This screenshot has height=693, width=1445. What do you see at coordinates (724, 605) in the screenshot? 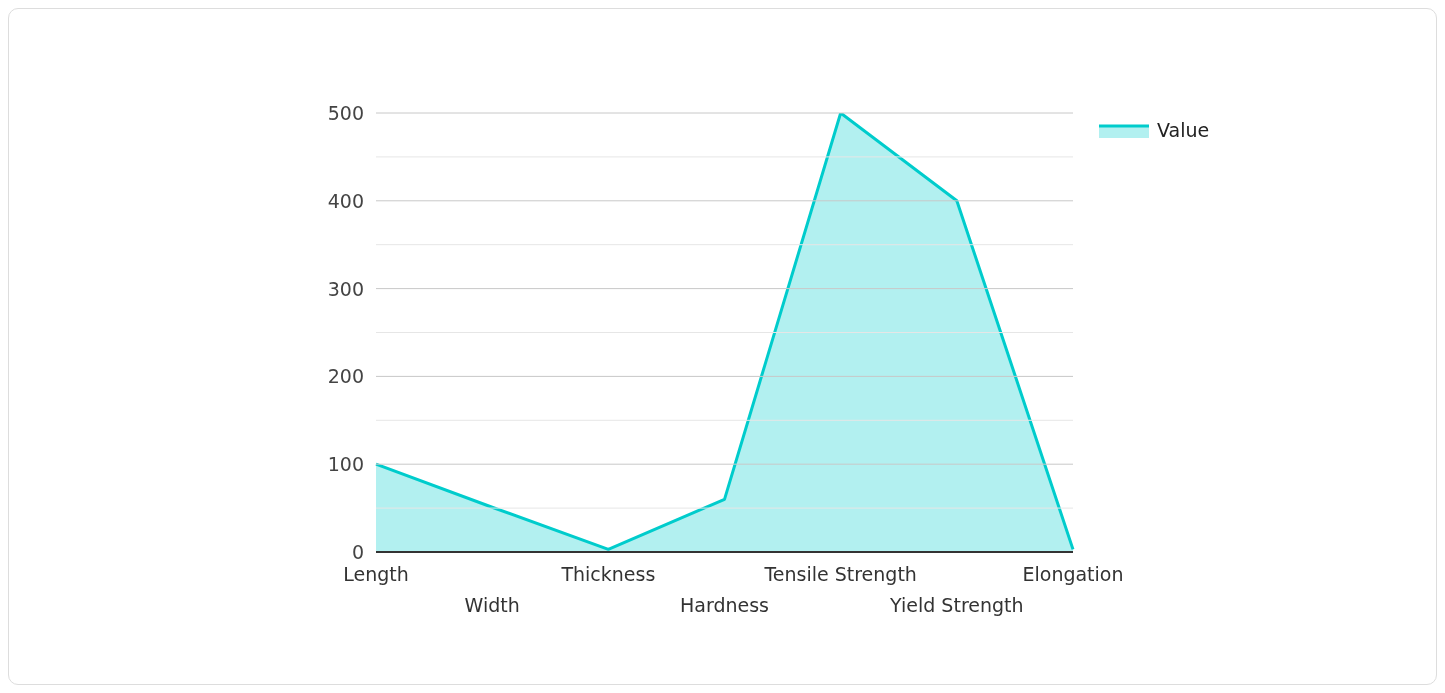
I see `x-tick-label: Hardness` at bounding box center [724, 605].